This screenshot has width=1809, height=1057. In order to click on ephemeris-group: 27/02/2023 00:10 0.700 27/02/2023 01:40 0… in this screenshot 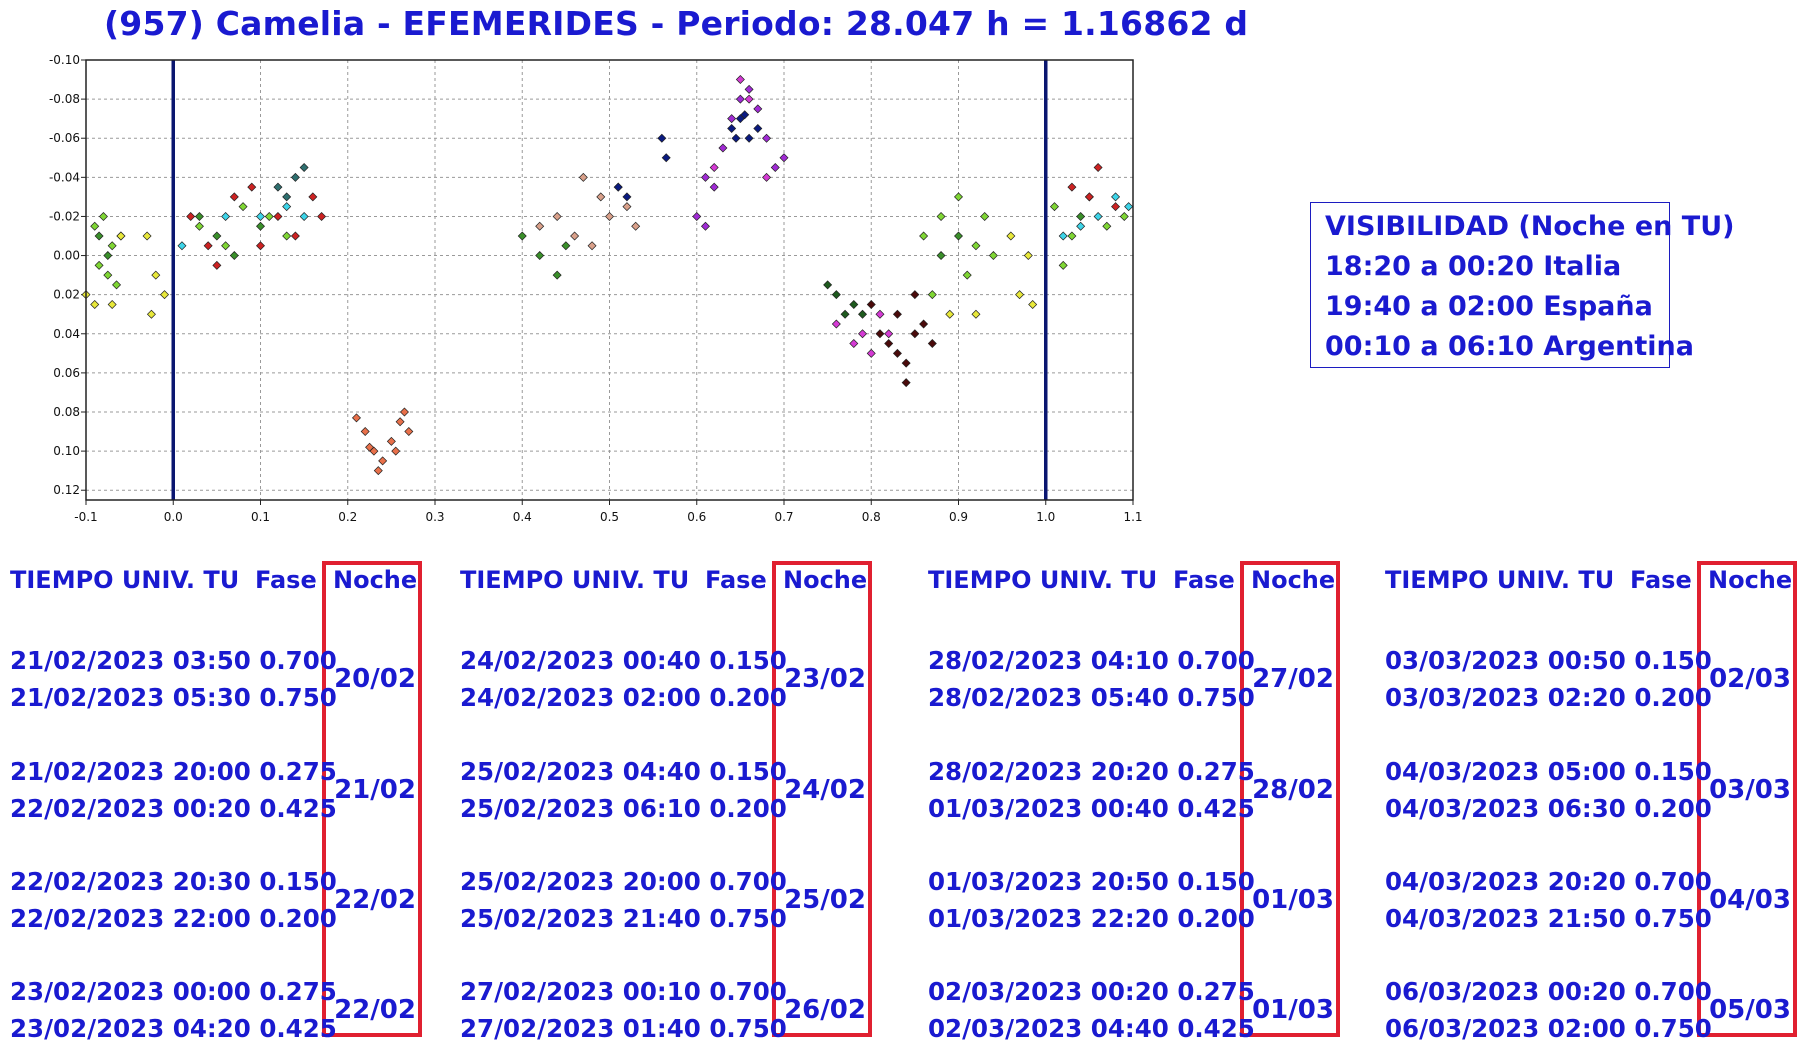, I will do `click(680, 1017)`.